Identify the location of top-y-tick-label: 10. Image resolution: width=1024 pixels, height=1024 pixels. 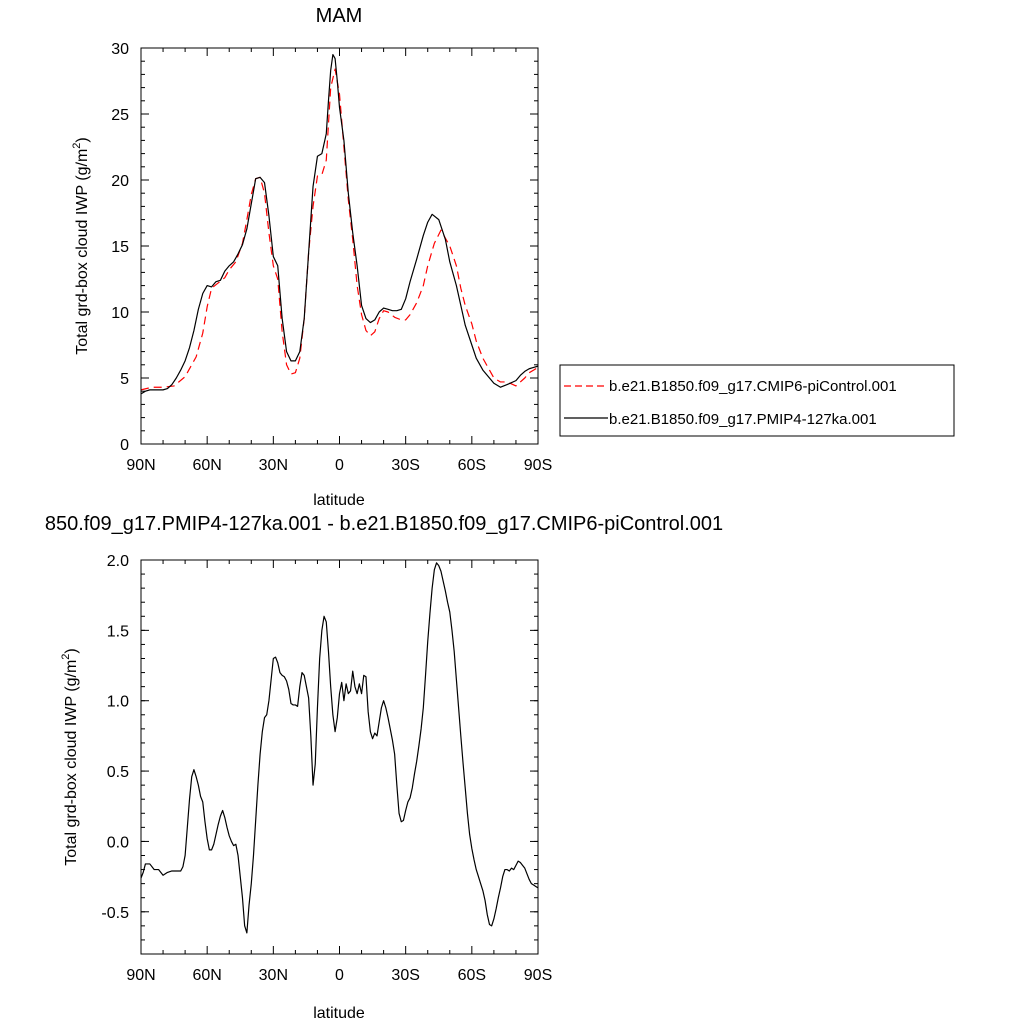
(120, 313).